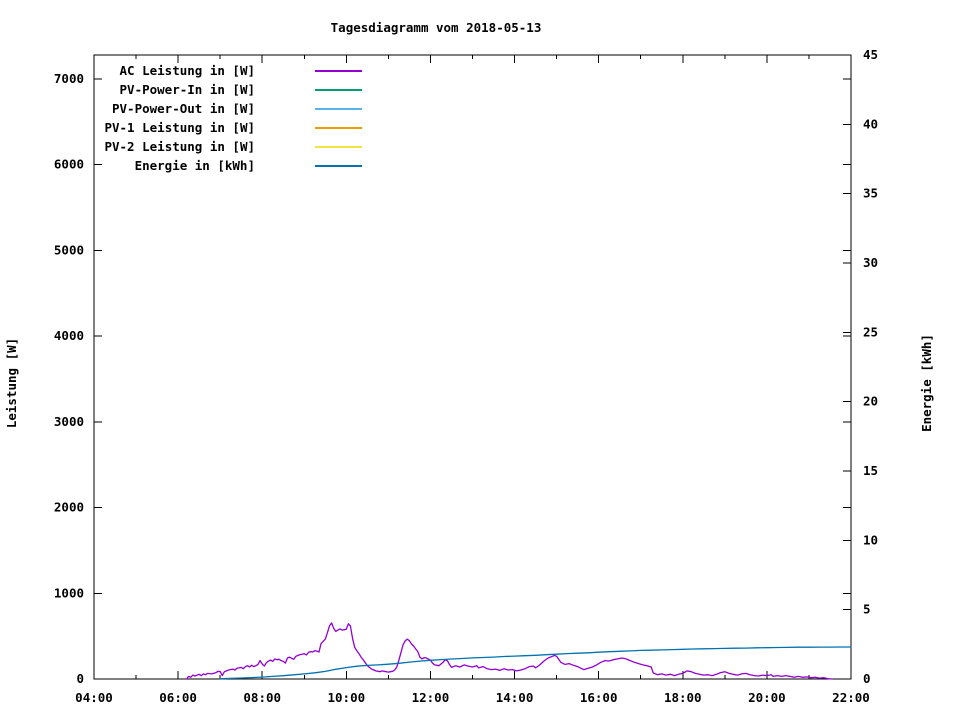 The width and height of the screenshot is (960, 720). What do you see at coordinates (767, 697) in the screenshot?
I see `x-tick-label: 20:00` at bounding box center [767, 697].